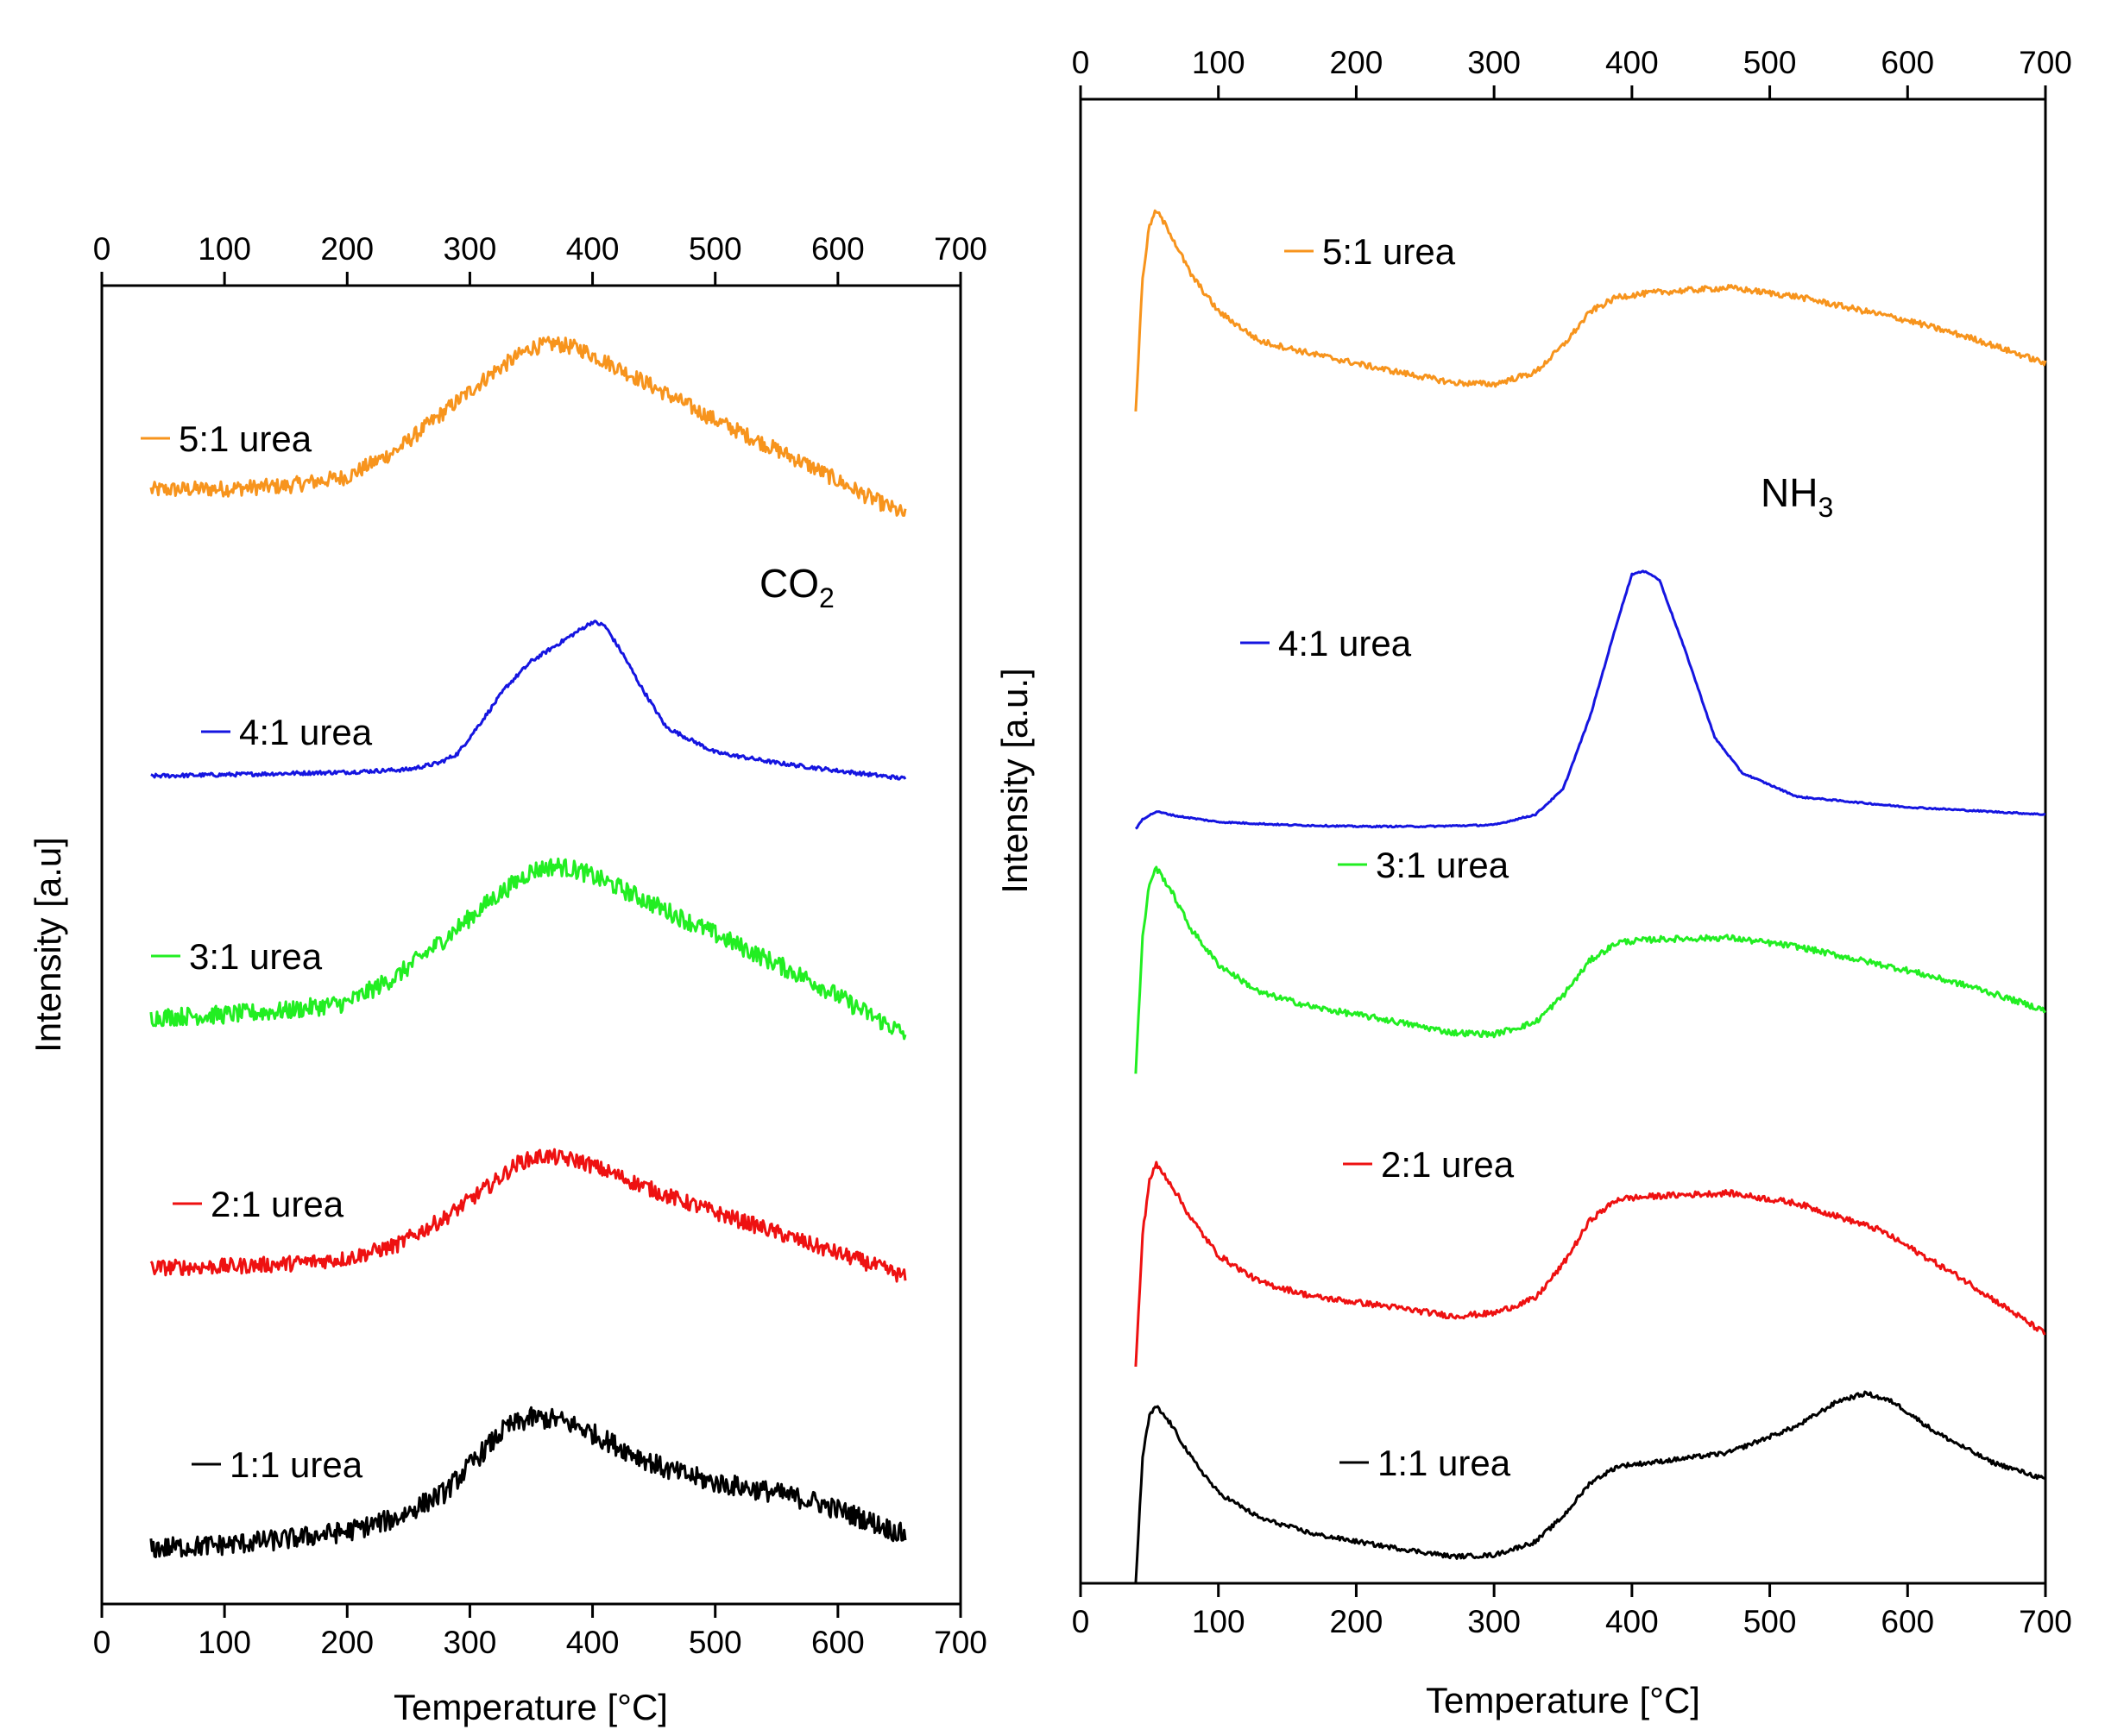 This screenshot has height=1736, width=2105. Describe the element at coordinates (277, 1204) in the screenshot. I see `co2-legend-label: 2:1 urea` at that location.